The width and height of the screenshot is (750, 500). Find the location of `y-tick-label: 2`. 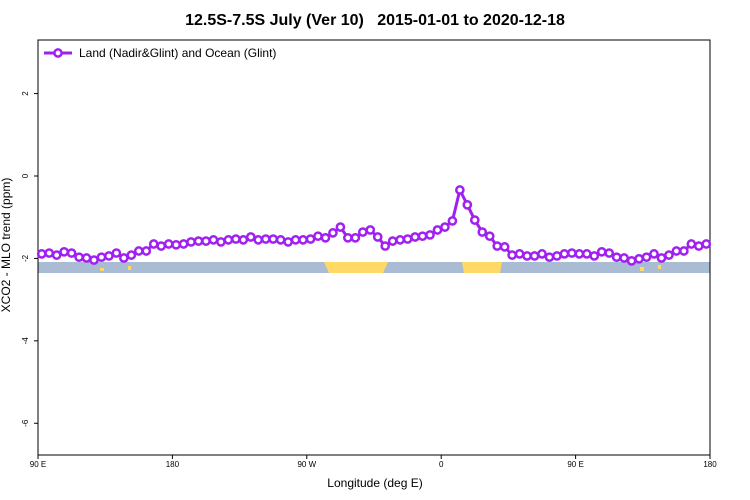

y-tick-label: 2 is located at coordinates (25, 93).